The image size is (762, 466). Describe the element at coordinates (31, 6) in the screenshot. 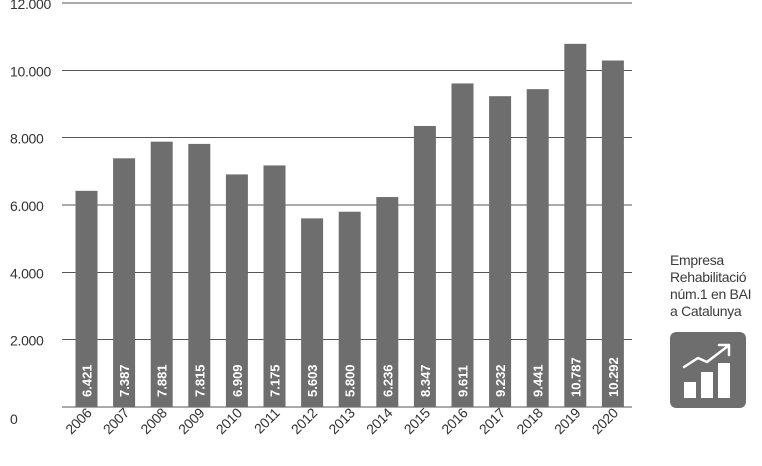

I see `y-tick-label: 12.000` at that location.